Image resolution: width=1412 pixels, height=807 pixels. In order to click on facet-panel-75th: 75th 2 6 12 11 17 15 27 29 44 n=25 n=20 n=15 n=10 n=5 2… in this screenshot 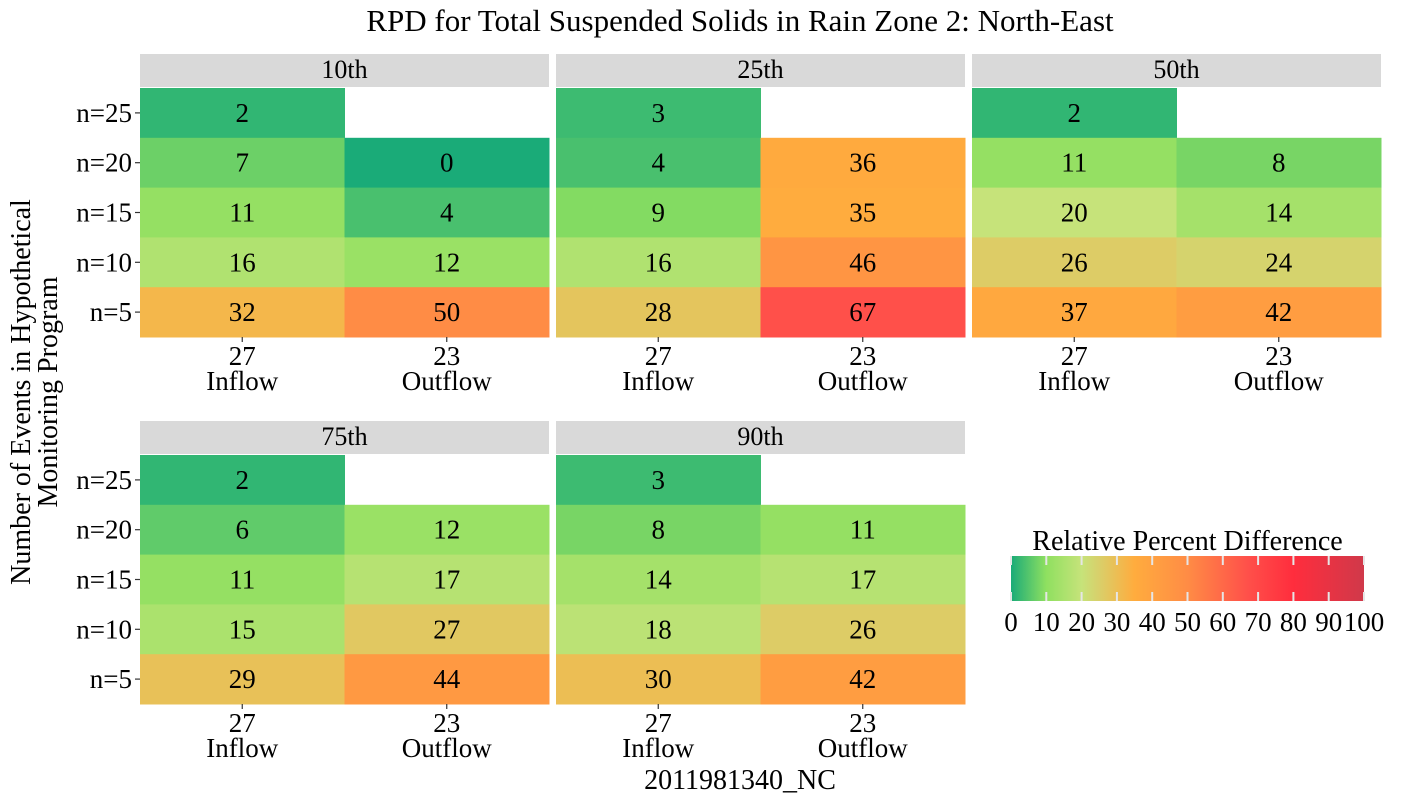, I will do `click(313, 592)`.